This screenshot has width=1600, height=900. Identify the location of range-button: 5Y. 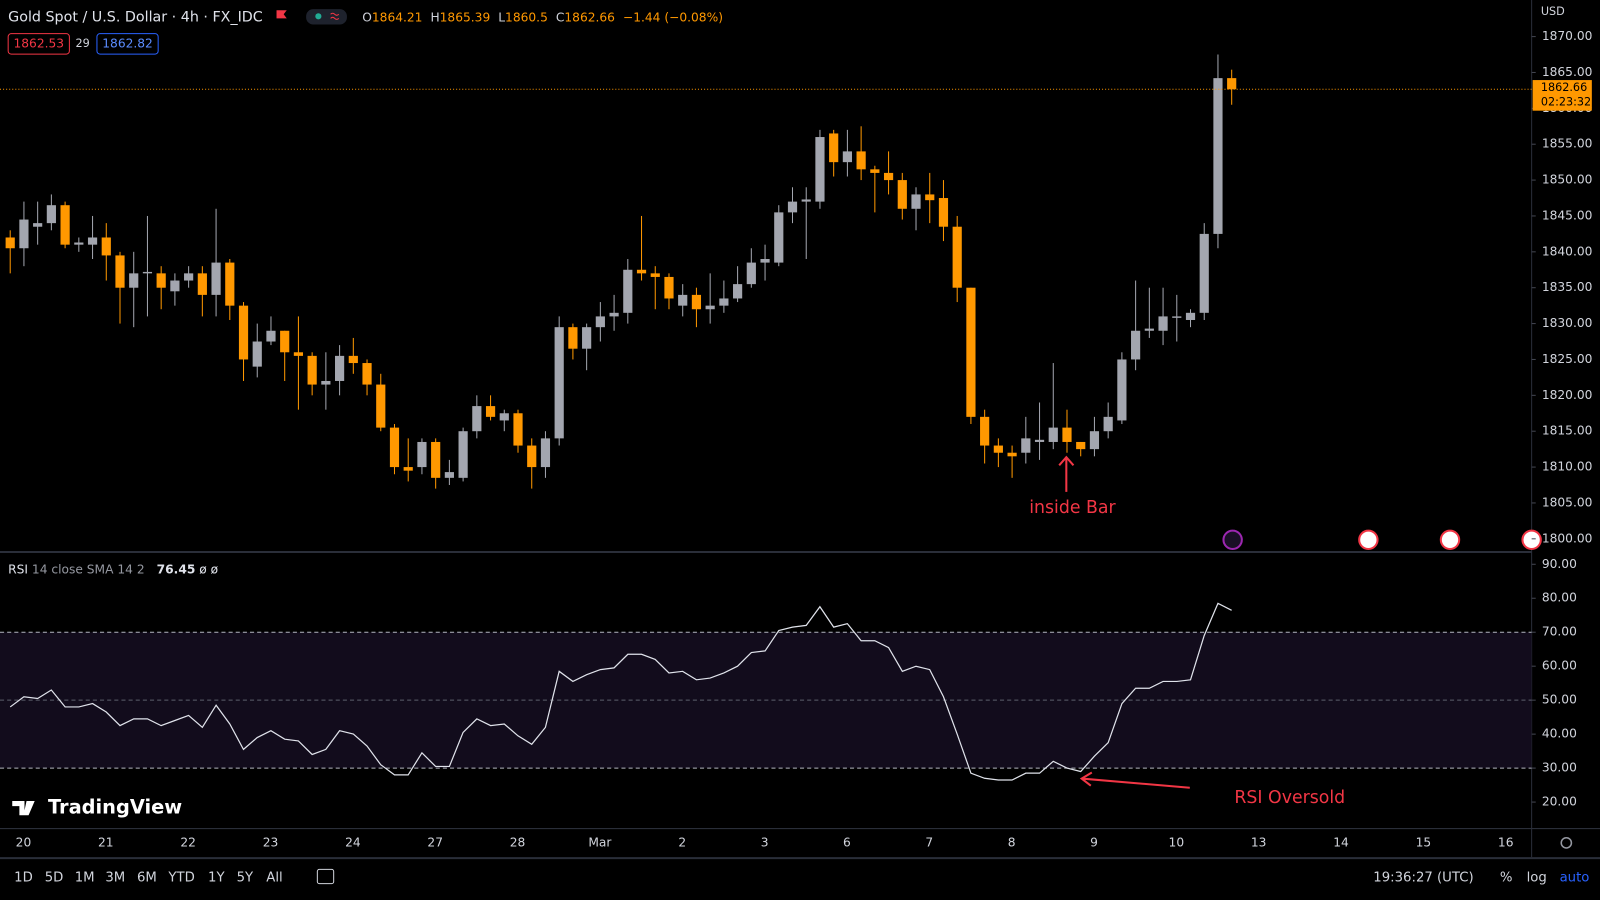
(245, 878).